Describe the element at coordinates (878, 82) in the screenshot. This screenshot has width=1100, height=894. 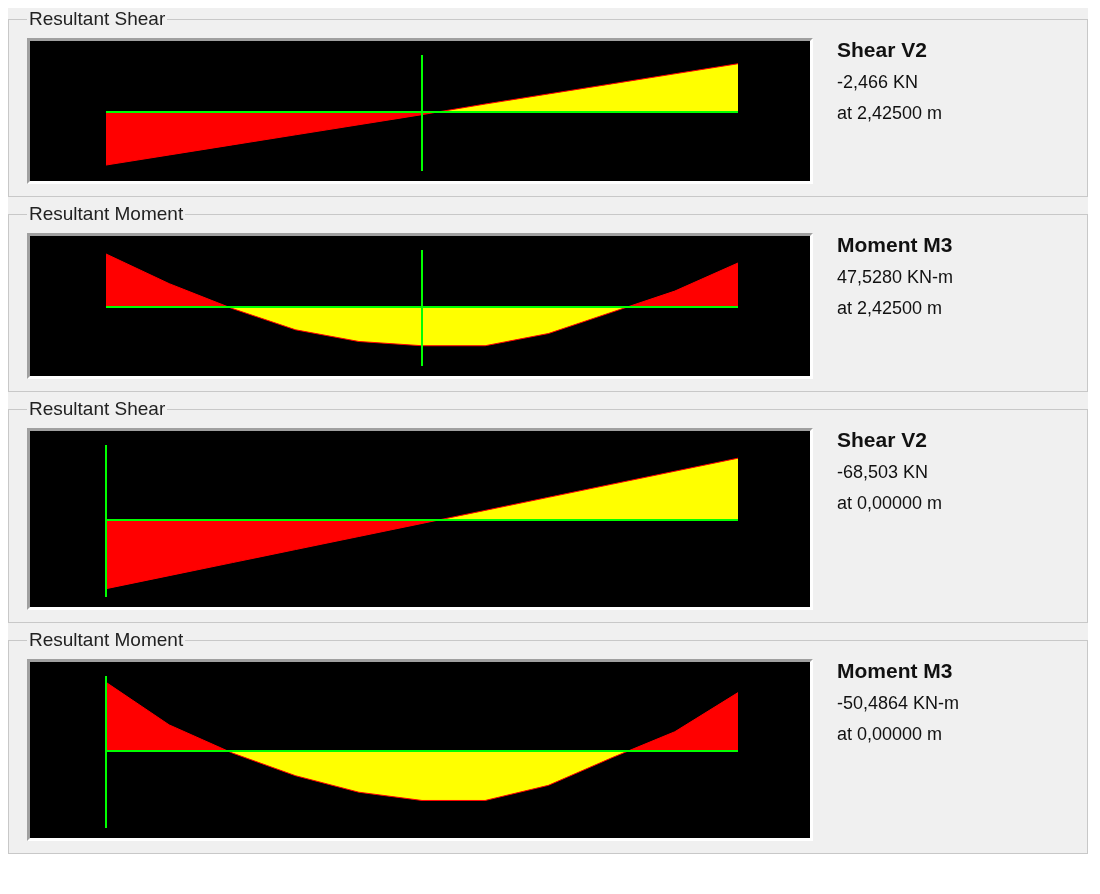
I see `text: -2,466 KN` at that location.